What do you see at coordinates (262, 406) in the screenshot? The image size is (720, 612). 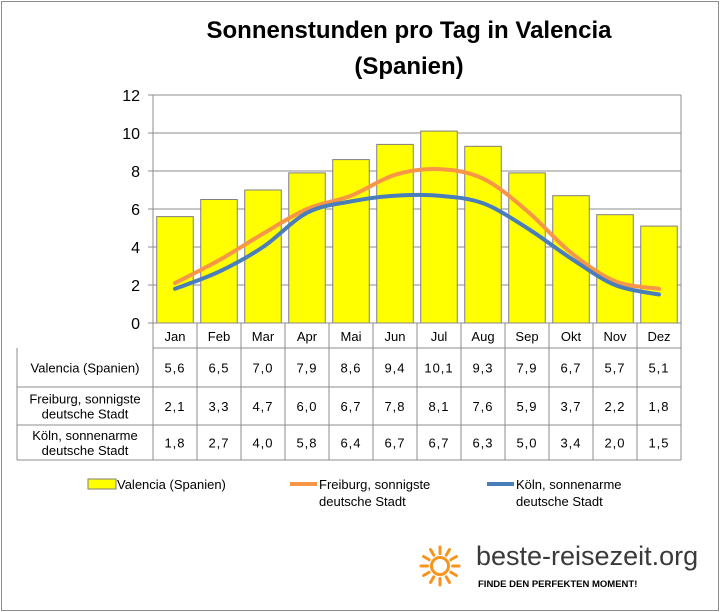 I see `data-label: 4,7` at bounding box center [262, 406].